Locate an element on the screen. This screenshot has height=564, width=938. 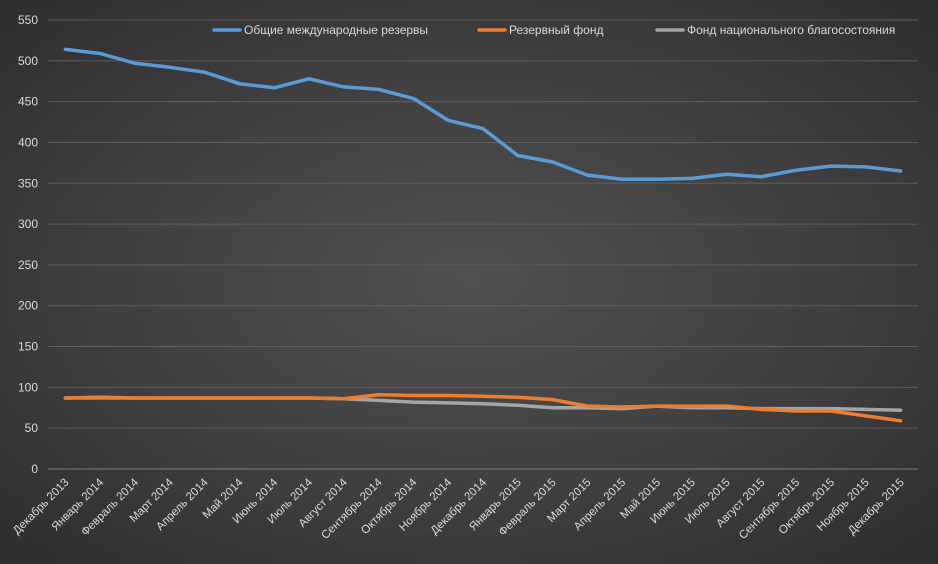
x-tick-label: Сентябрь 2014 is located at coordinates (352, 509).